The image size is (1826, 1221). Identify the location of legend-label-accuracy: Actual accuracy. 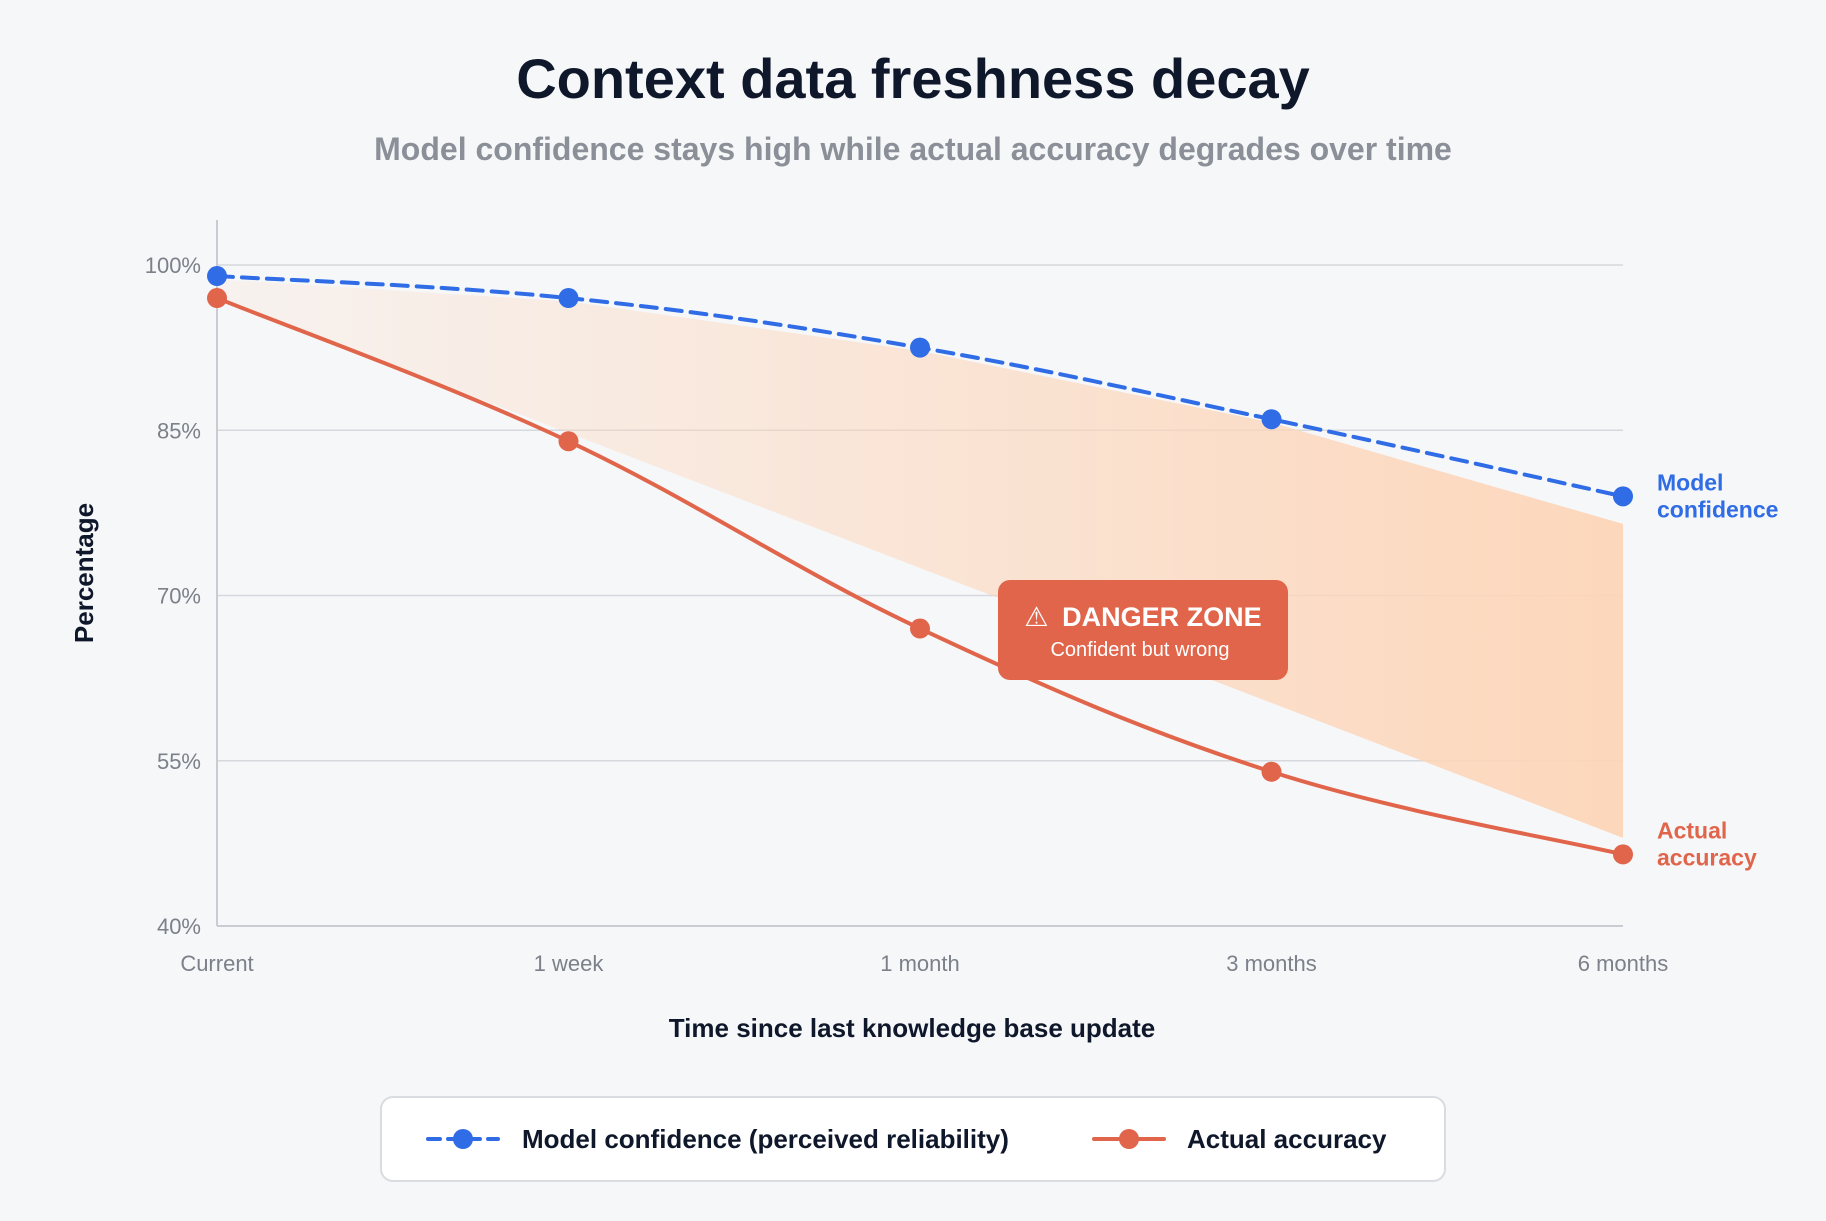
(1287, 1139).